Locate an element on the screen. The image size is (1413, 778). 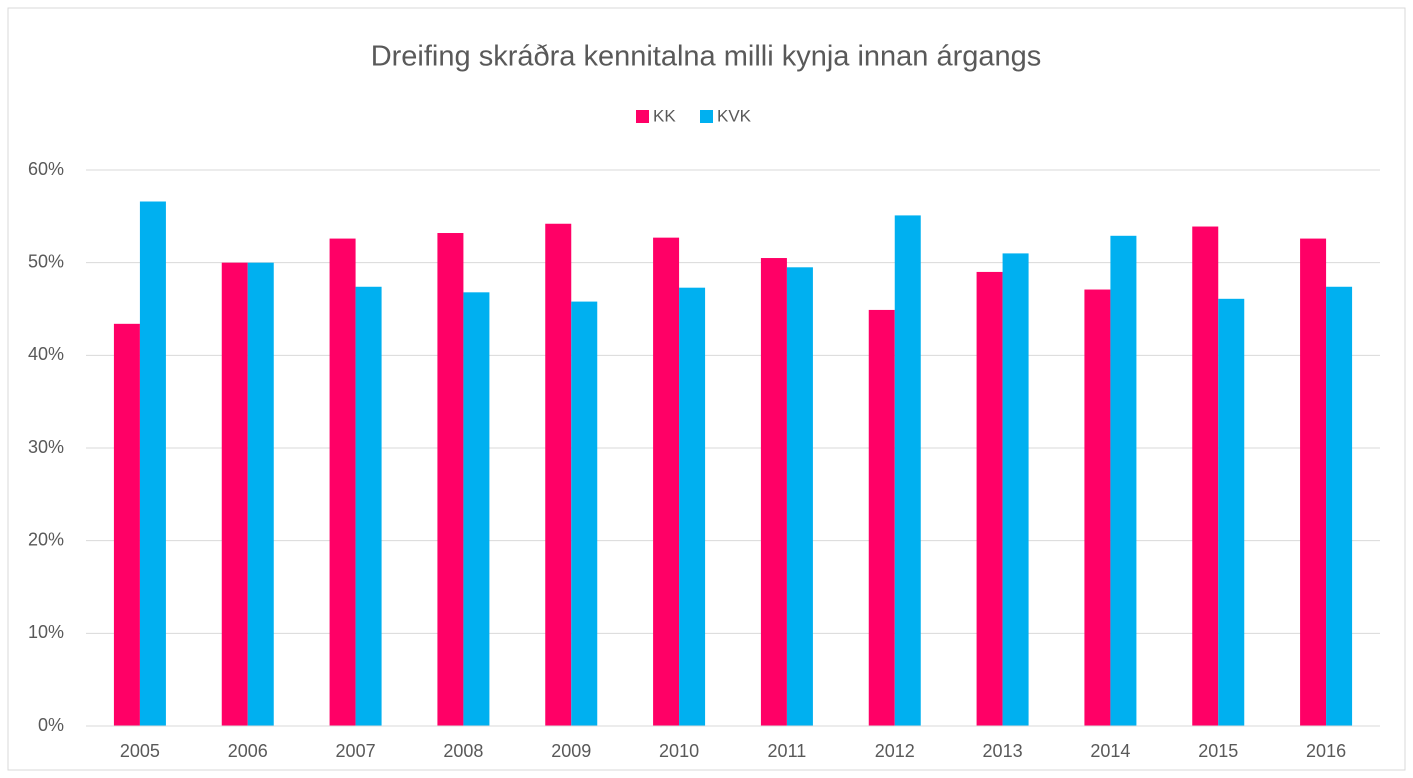
legend-label: KK is located at coordinates (664, 115).